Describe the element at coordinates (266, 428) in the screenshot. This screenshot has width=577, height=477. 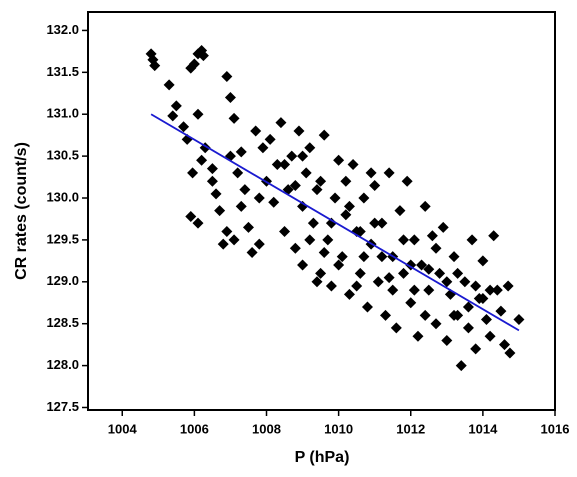
I see `x-tick-label: 1008` at that location.